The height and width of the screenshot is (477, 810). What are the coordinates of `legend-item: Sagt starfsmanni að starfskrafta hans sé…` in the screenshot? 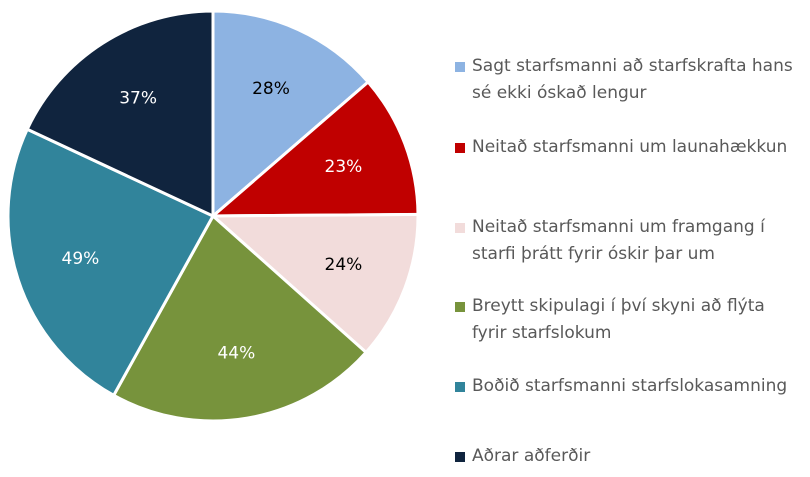 It's located at (627, 80).